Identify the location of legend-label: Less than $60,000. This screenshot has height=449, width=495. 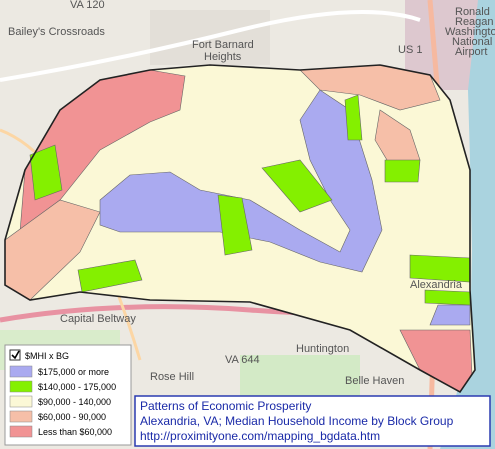
(75, 432).